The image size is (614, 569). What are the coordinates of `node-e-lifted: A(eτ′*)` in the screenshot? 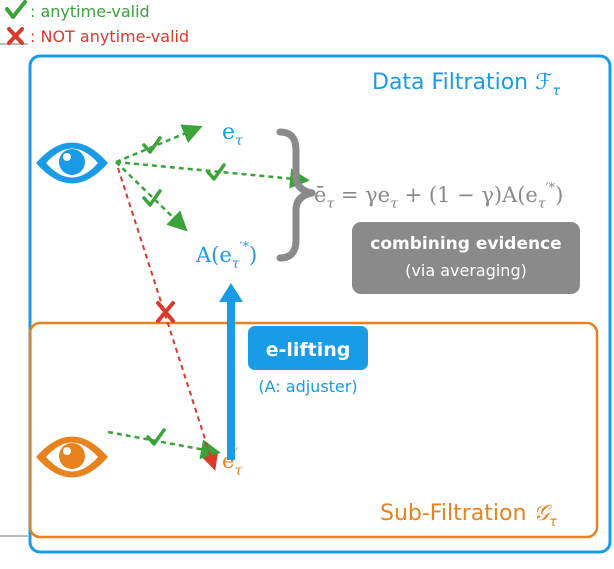 It's located at (226, 256).